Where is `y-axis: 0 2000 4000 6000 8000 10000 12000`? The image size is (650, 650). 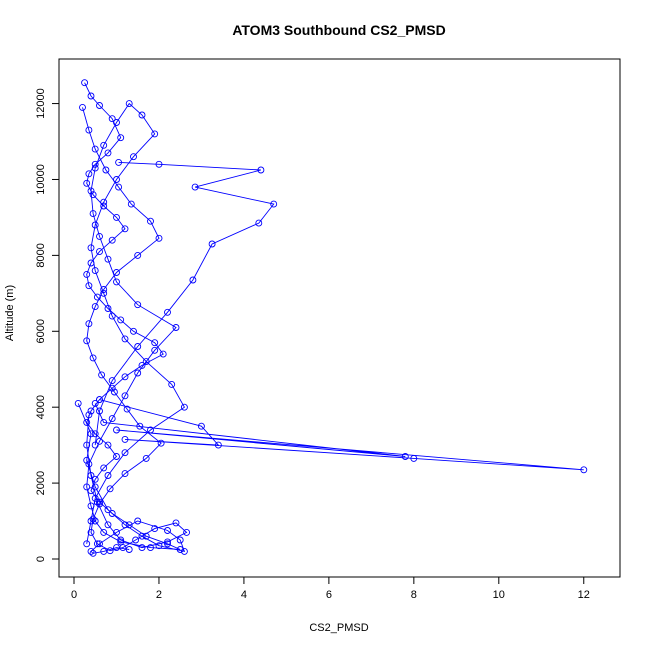
y-axis: 0 2000 4000 6000 8000 10000 12000 is located at coordinates (47, 325).